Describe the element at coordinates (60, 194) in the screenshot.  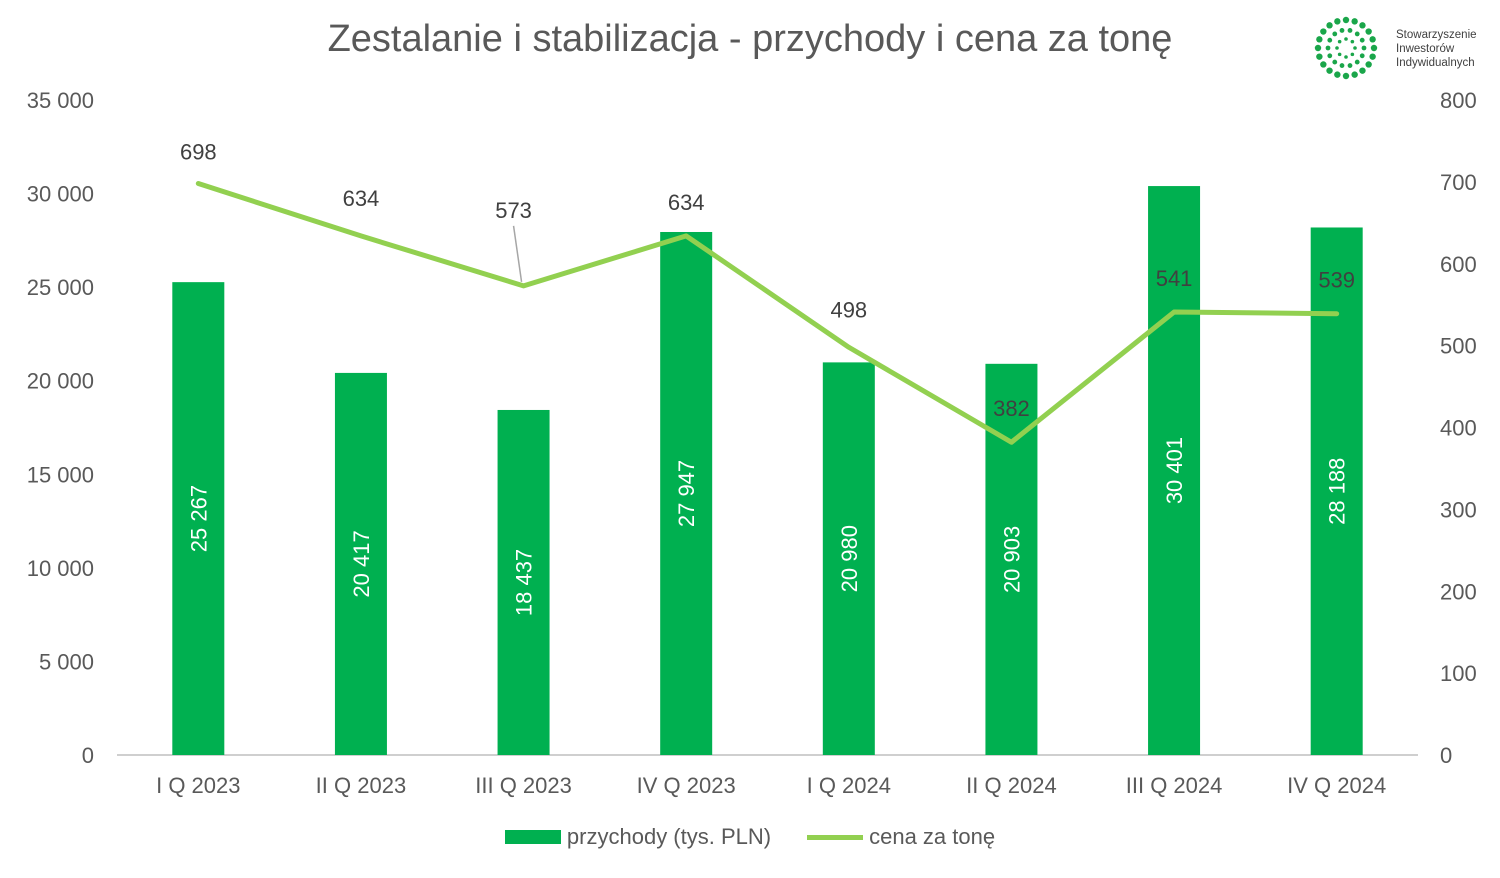
I see `y-left-tick-label: 30 000` at that location.